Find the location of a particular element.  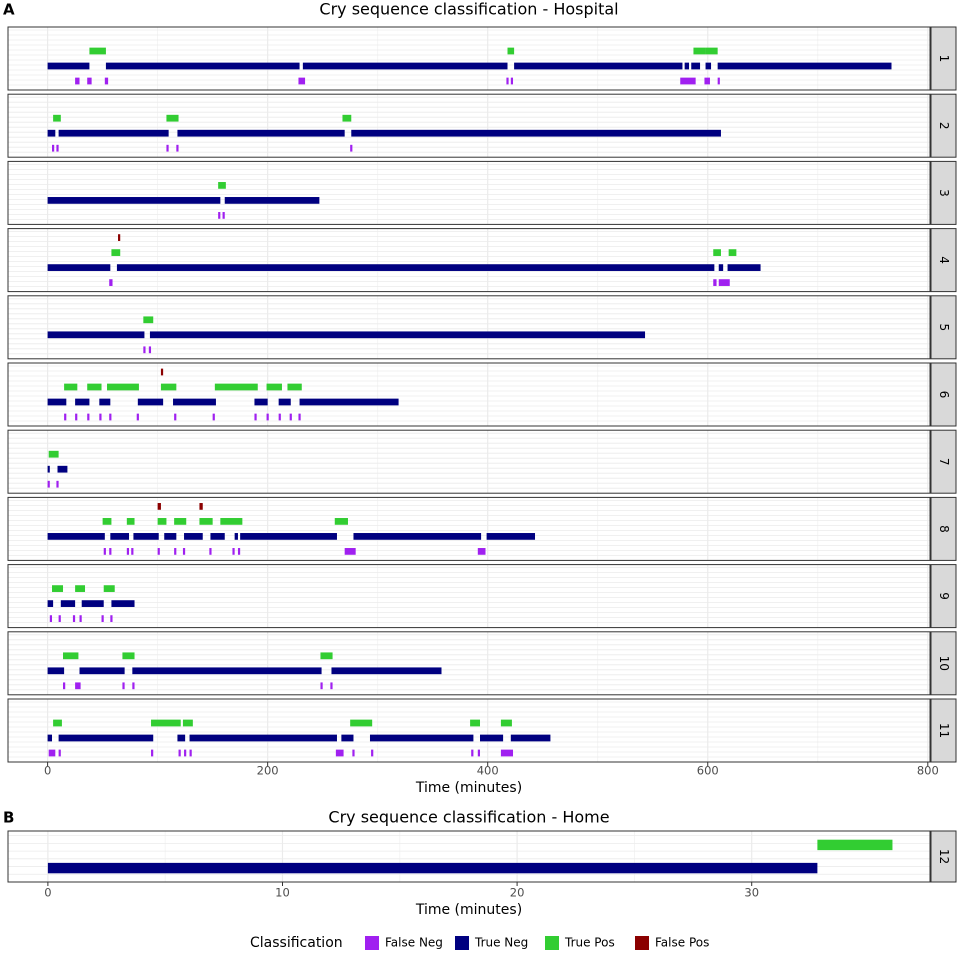

legend-label: False Neg is located at coordinates (414, 943).